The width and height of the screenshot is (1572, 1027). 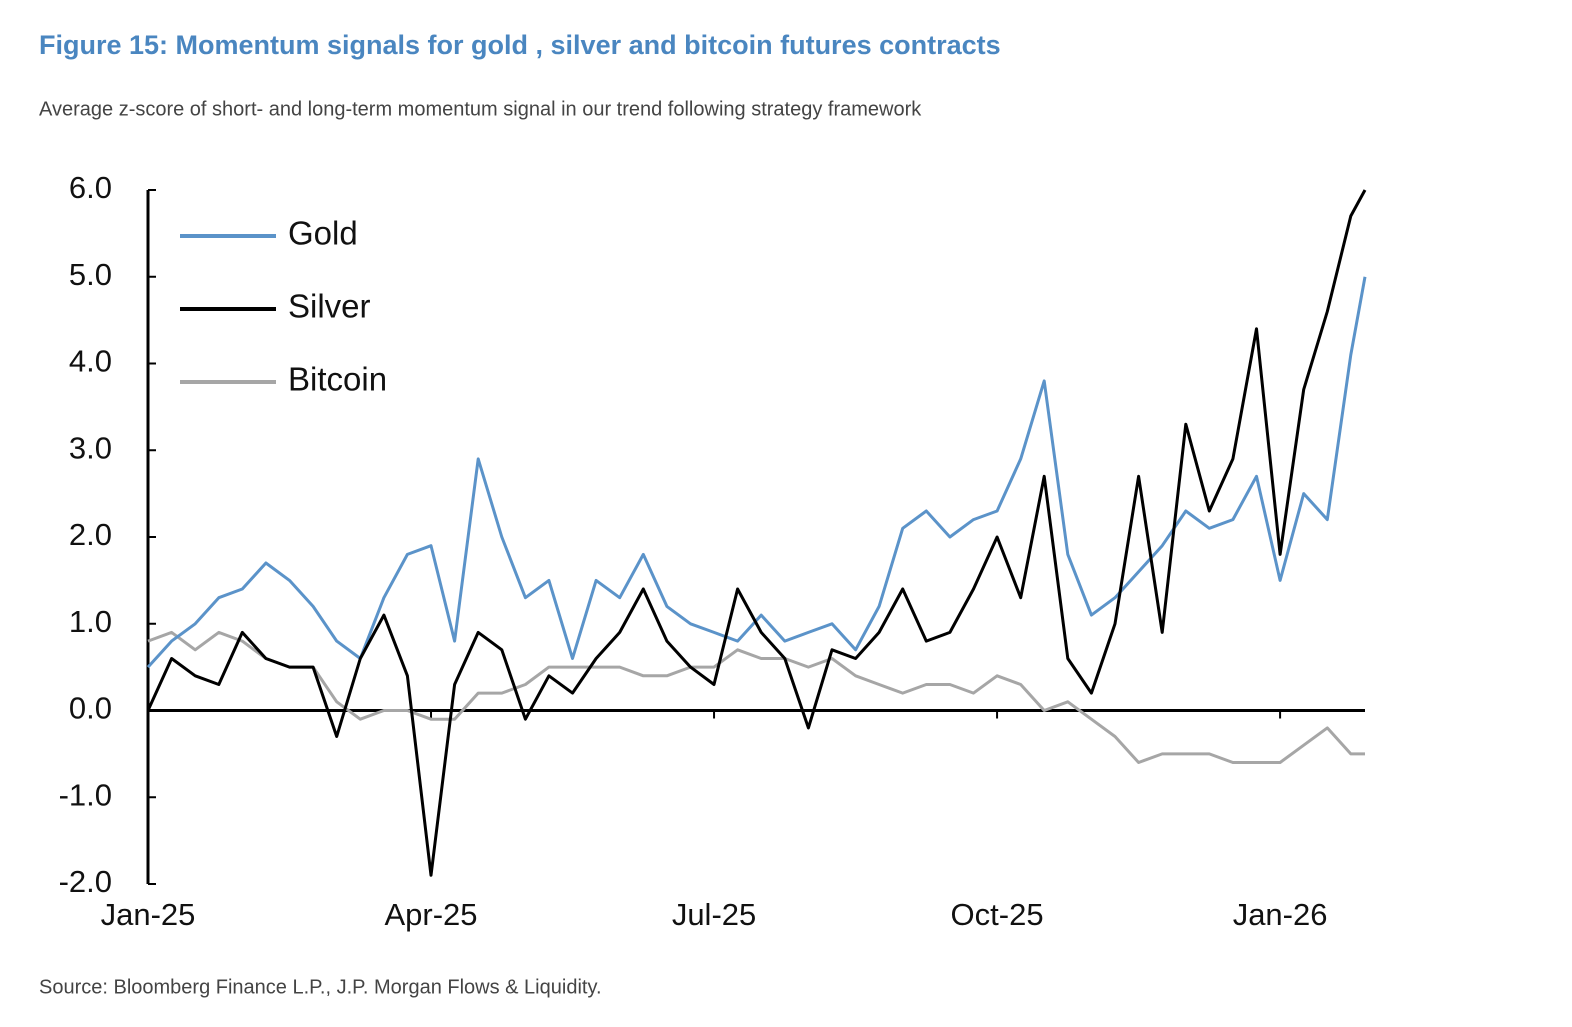 What do you see at coordinates (90, 534) in the screenshot?
I see `y-tick-label: 2.0` at bounding box center [90, 534].